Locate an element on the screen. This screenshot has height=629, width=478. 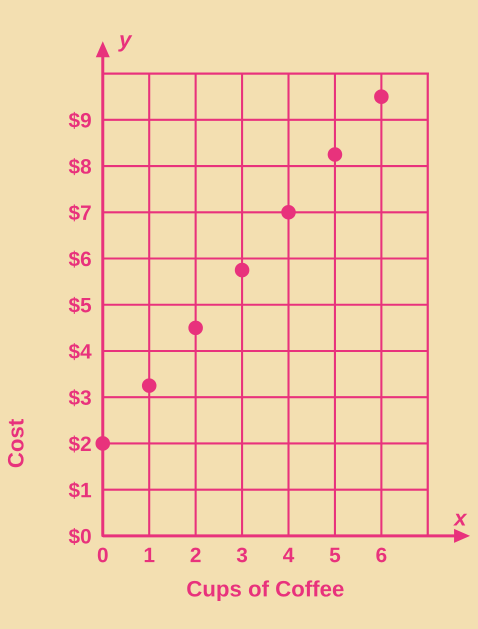
y-tick-label: $3 is located at coordinates (79, 397).